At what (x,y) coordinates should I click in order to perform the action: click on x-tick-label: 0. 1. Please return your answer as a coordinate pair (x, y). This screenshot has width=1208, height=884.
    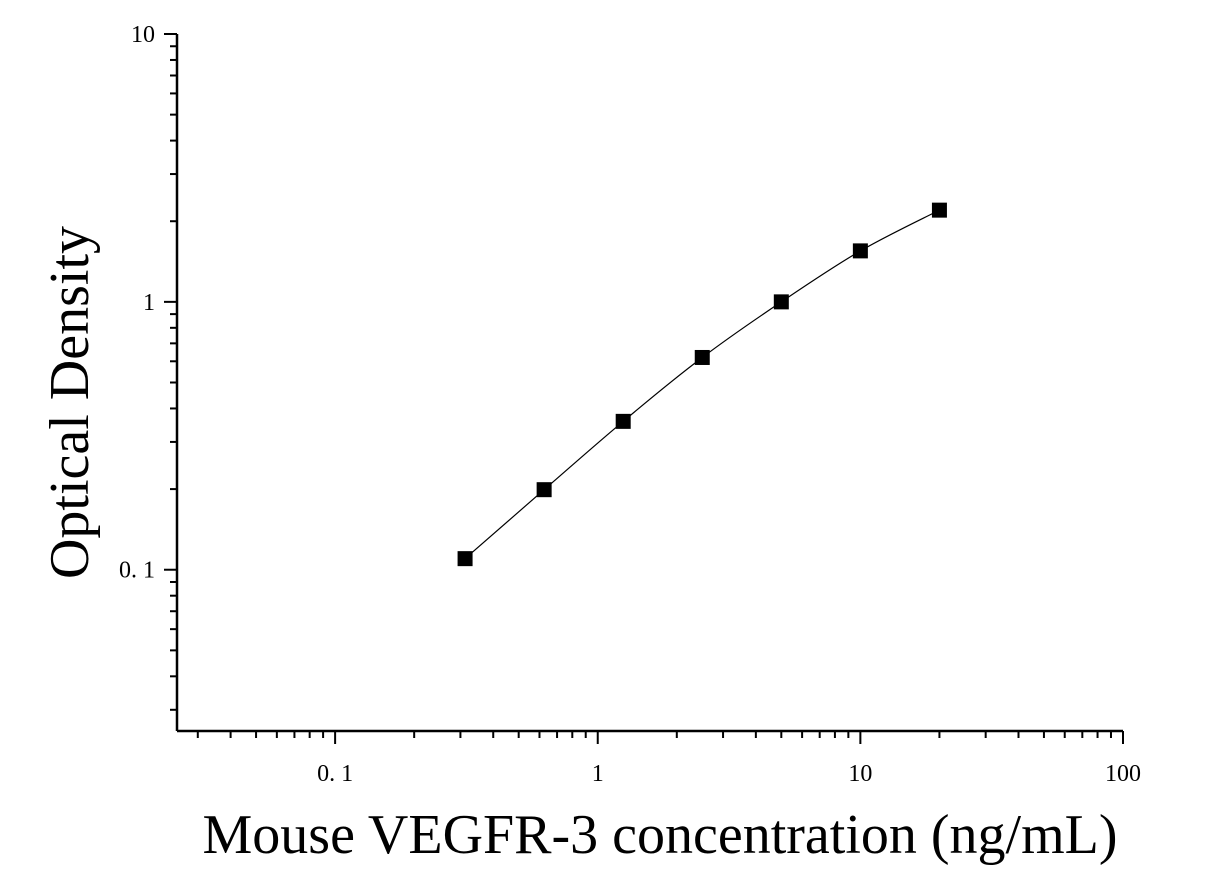
    Looking at the image, I should click on (335, 774).